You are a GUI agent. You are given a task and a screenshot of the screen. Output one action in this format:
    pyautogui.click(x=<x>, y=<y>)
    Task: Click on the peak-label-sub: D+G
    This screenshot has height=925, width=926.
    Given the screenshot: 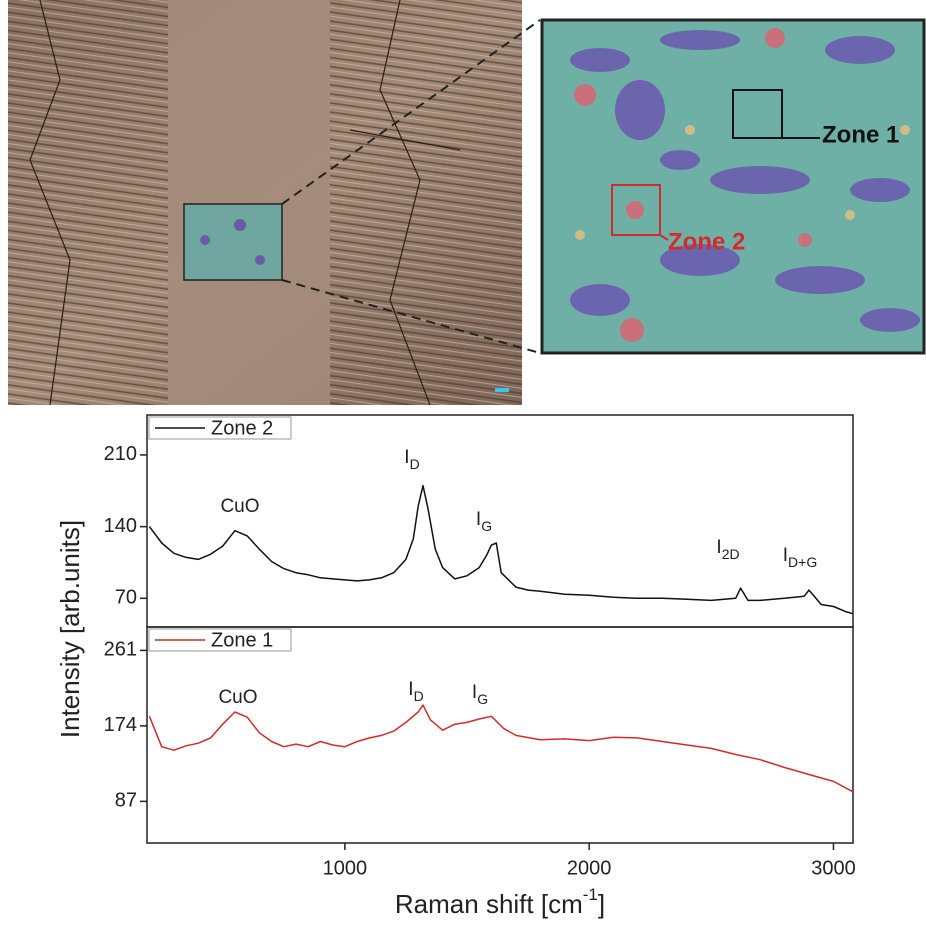 What is the action you would take?
    pyautogui.click(x=802, y=562)
    